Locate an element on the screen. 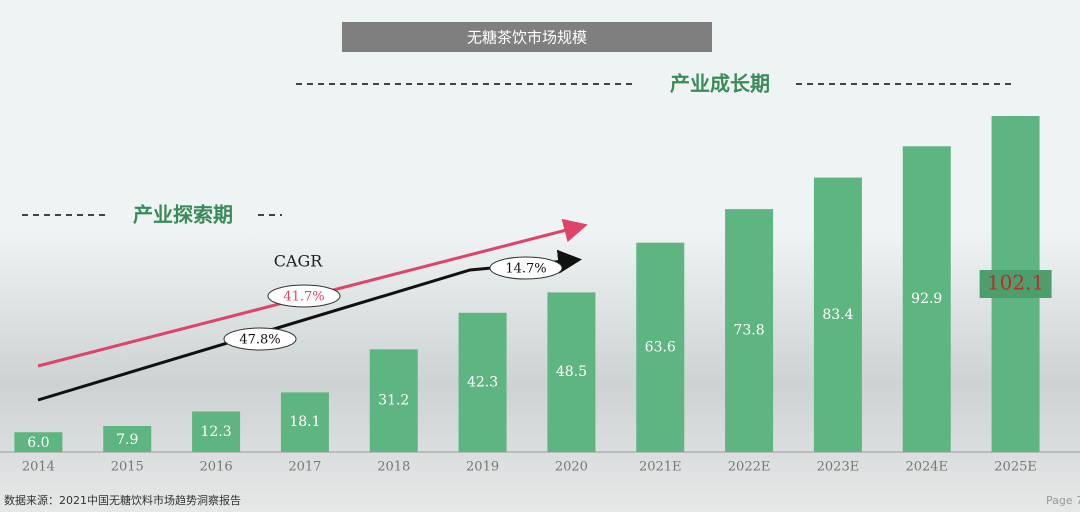 The width and height of the screenshot is (1080, 512). value-label: 73.8 is located at coordinates (748, 331).